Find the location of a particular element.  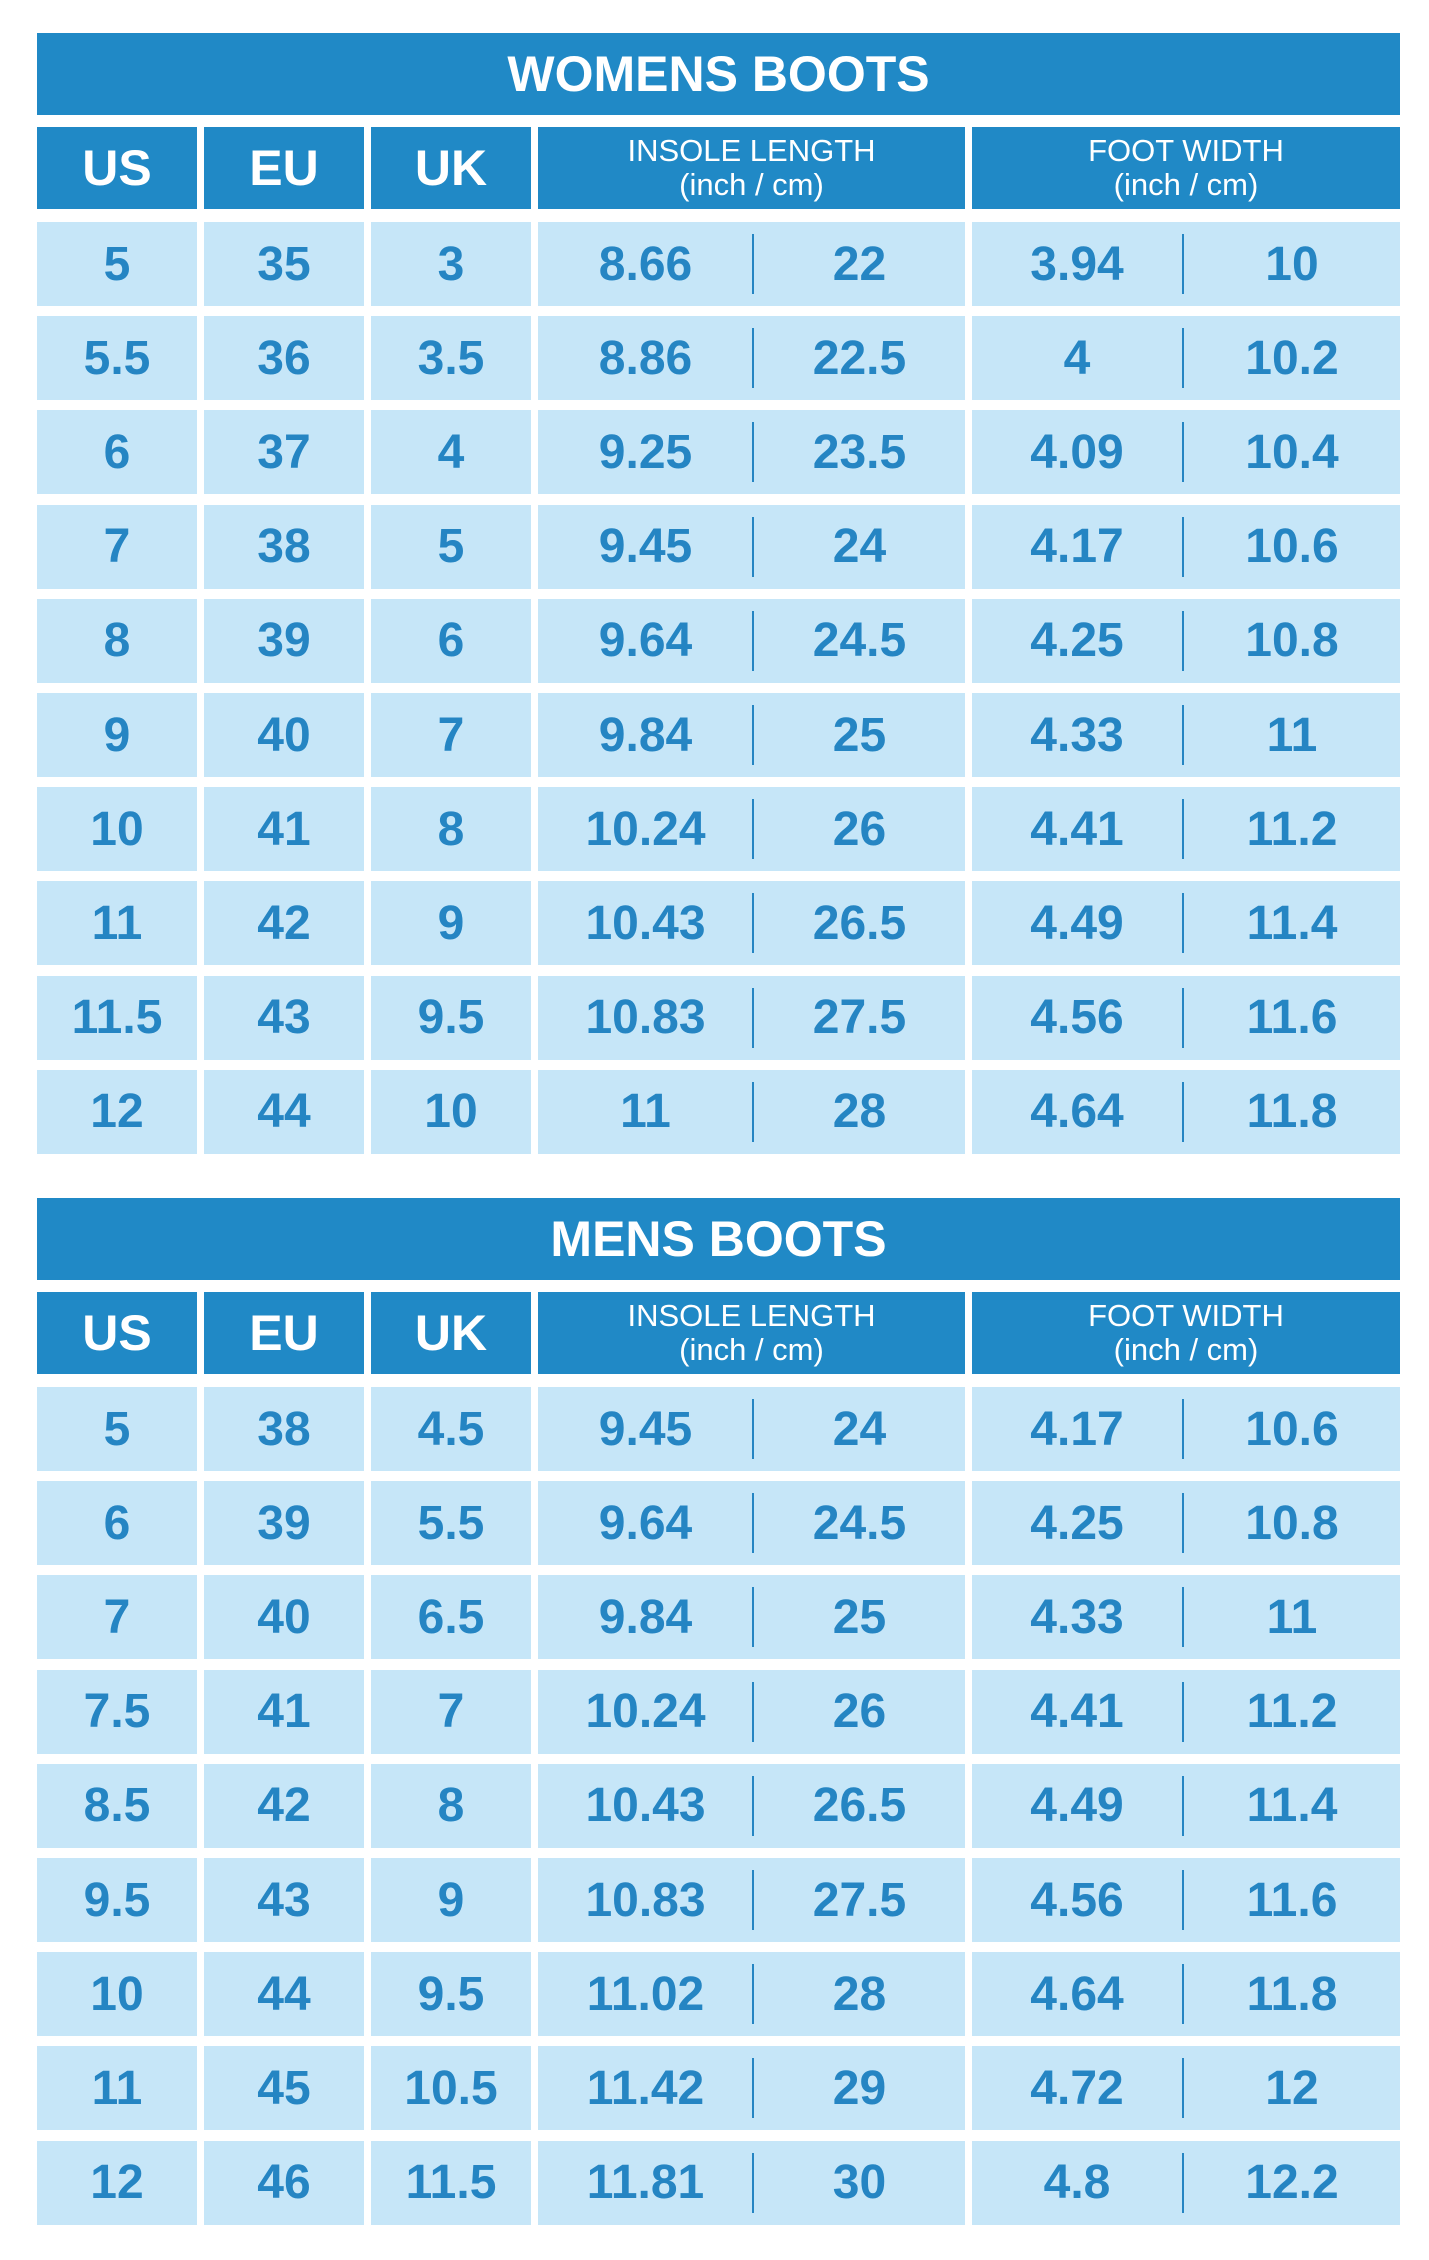

cell-width-cm: 12.2 is located at coordinates (1292, 2183).